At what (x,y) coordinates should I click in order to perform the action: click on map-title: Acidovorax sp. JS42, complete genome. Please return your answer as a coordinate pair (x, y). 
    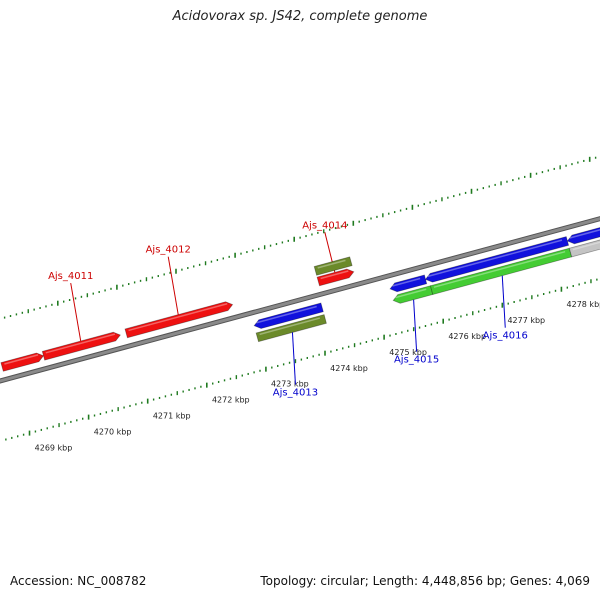
    Looking at the image, I should click on (300, 16).